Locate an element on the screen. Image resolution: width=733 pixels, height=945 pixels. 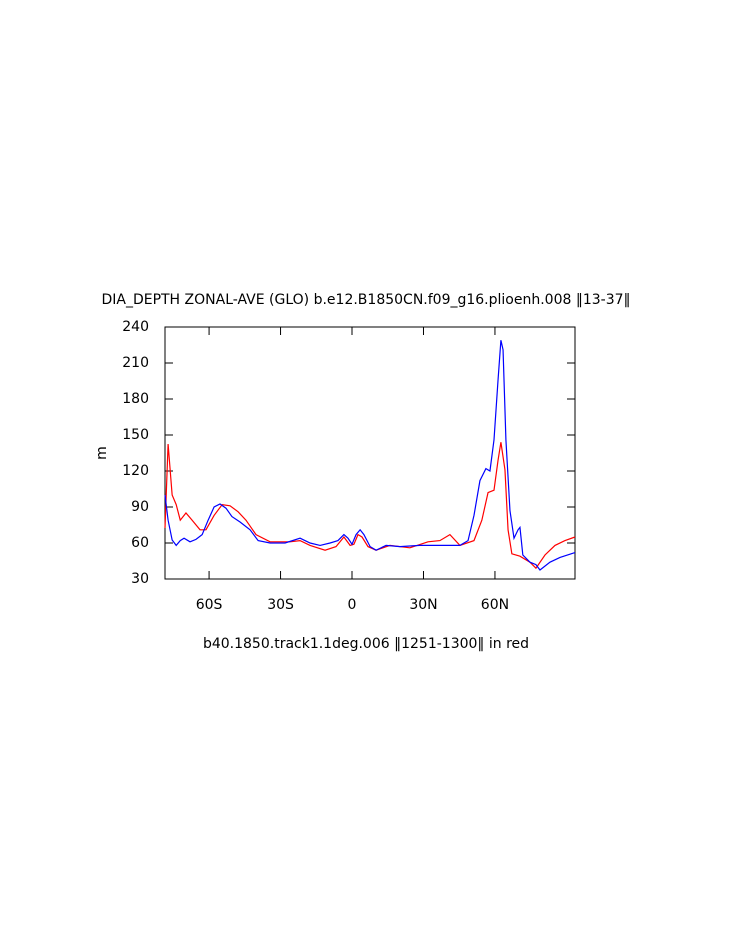
y-tick-label: 240 is located at coordinates (135, 327).